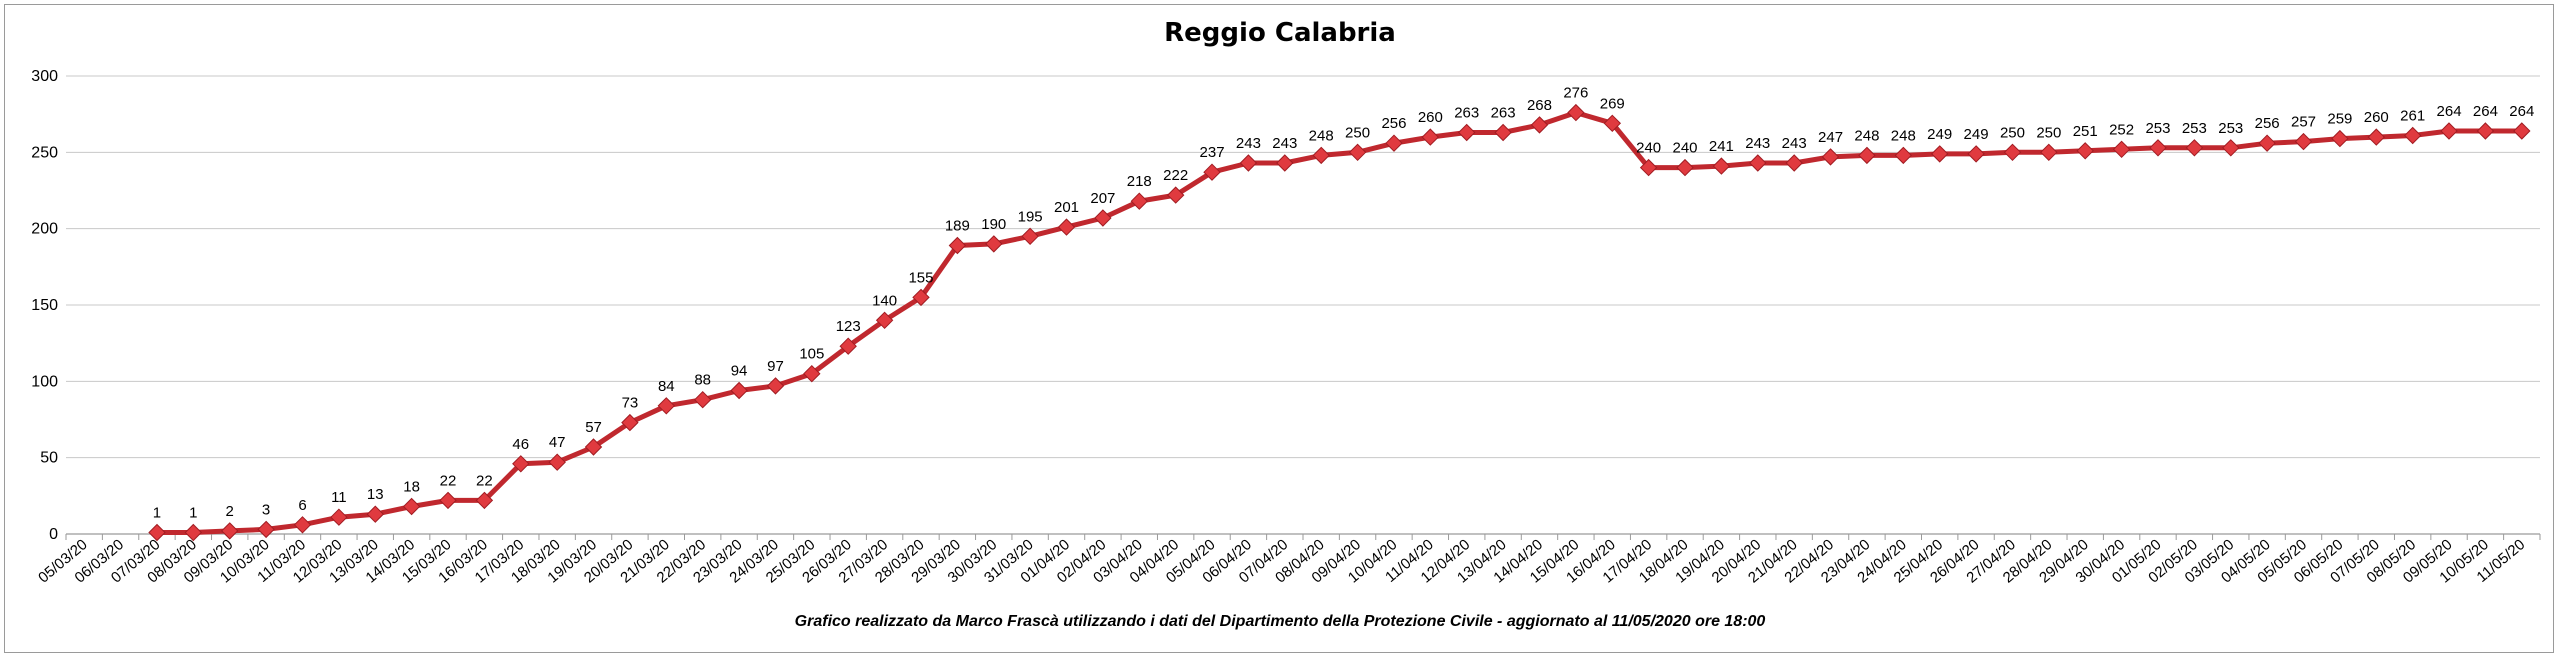  What do you see at coordinates (266, 509) in the screenshot?
I see `data-label: 3` at bounding box center [266, 509].